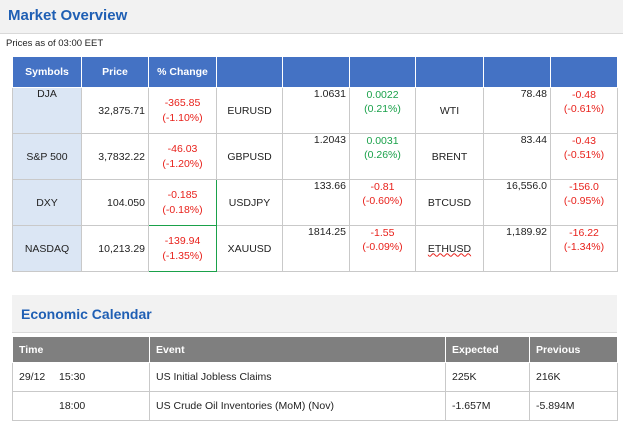  I want to click on change-value: -156.0, so click(584, 187).